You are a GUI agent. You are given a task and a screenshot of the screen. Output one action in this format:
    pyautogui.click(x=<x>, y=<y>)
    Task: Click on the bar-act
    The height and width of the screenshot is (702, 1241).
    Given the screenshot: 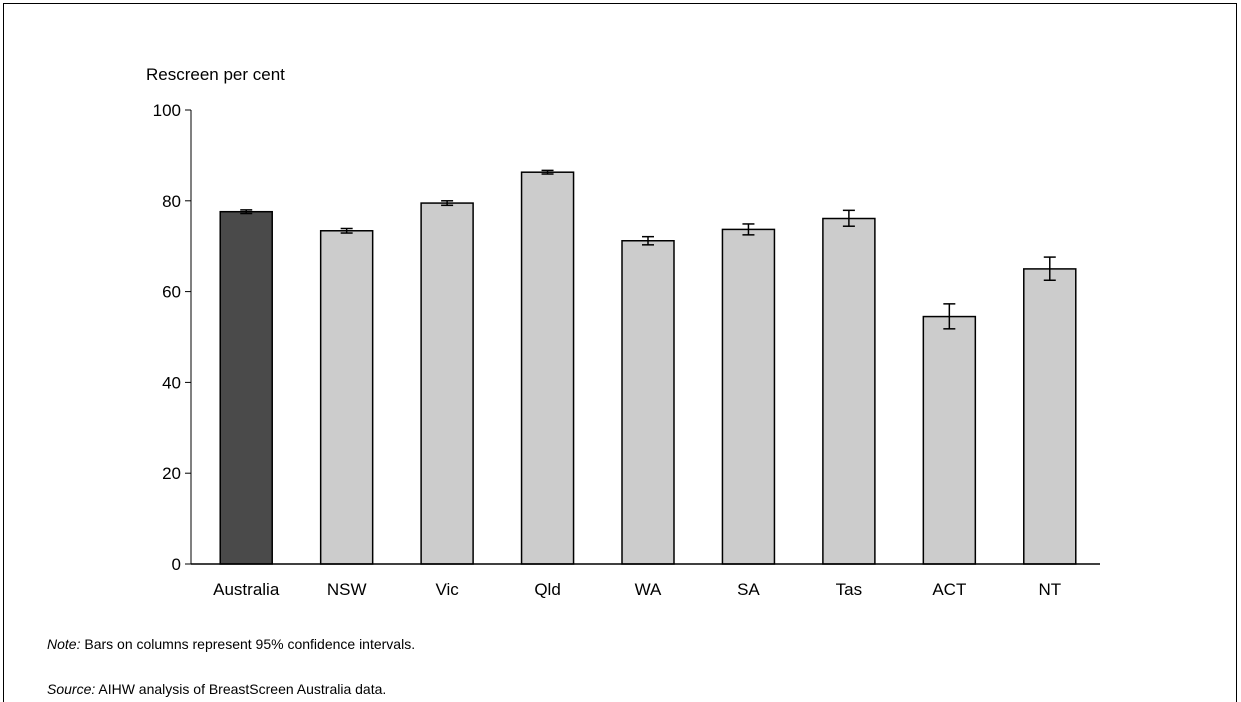 What is the action you would take?
    pyautogui.click(x=949, y=440)
    